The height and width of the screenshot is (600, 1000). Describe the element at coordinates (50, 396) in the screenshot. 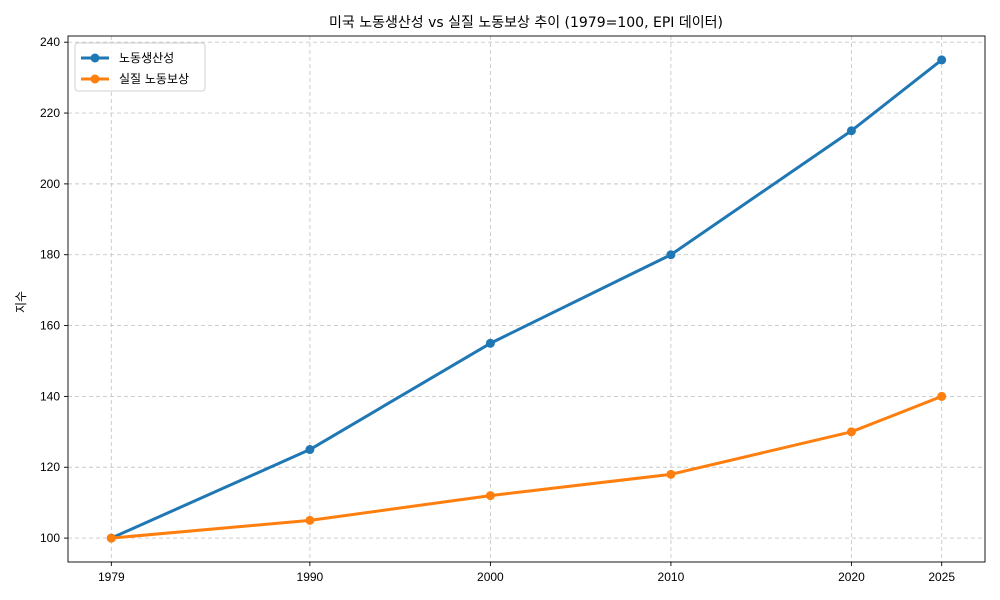

I see `y-tick-label: 140` at that location.